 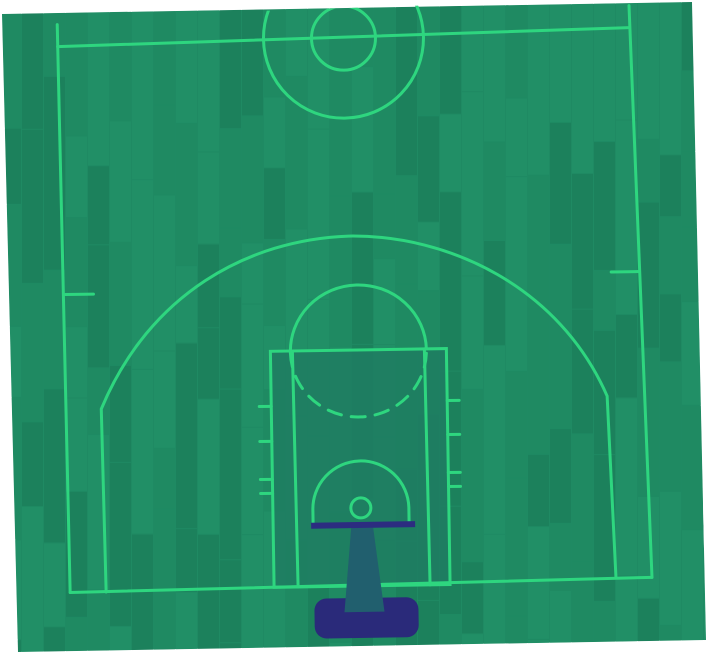 I want to click on backboard, so click(x=363, y=525).